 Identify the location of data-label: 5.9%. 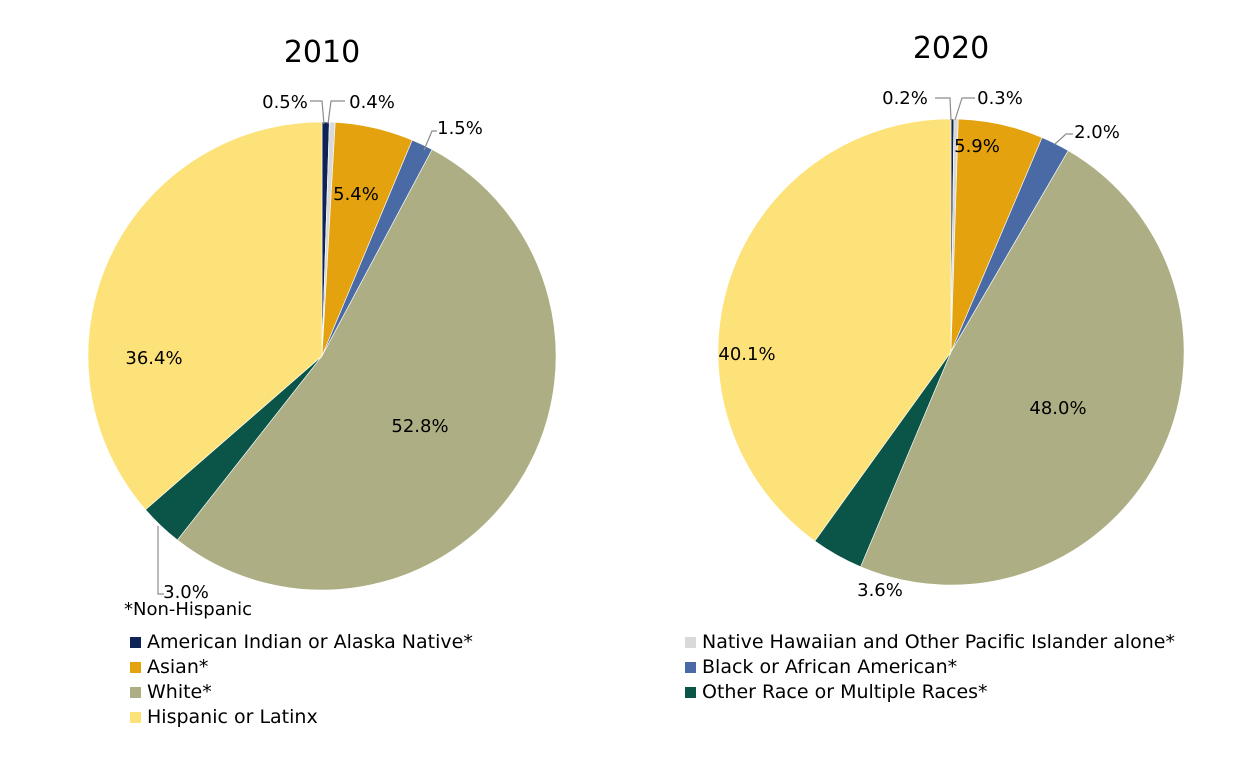
(977, 146).